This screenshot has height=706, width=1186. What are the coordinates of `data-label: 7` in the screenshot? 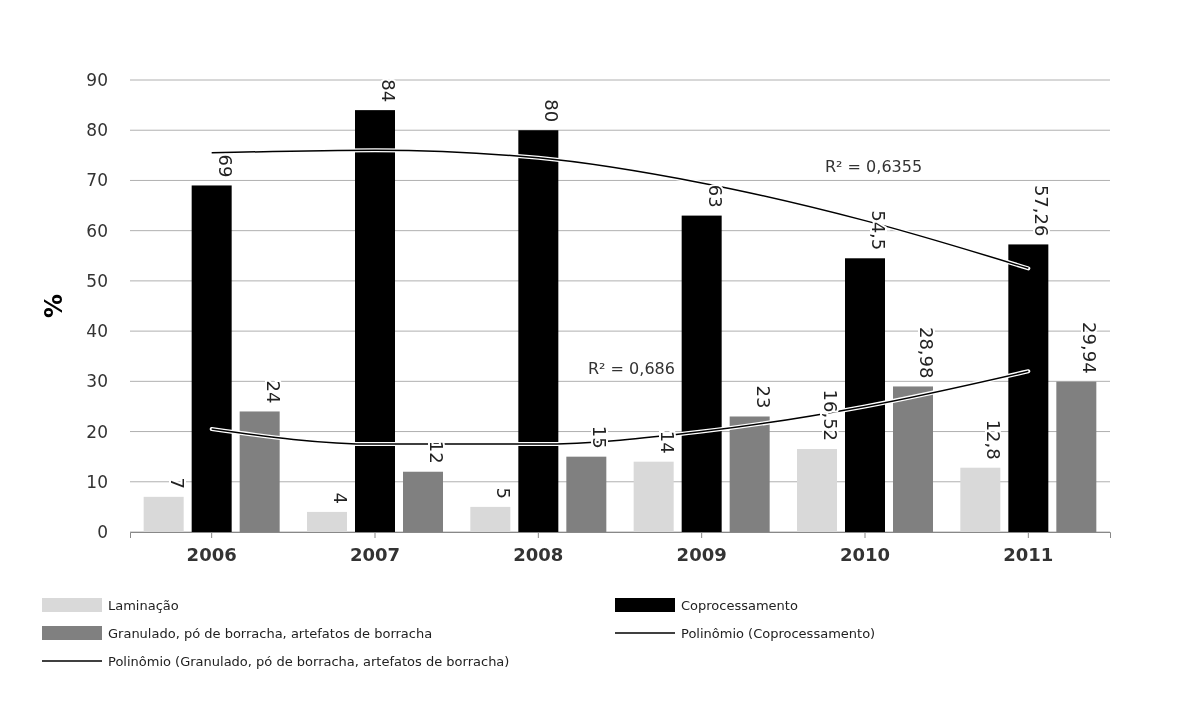 It's located at (177, 483).